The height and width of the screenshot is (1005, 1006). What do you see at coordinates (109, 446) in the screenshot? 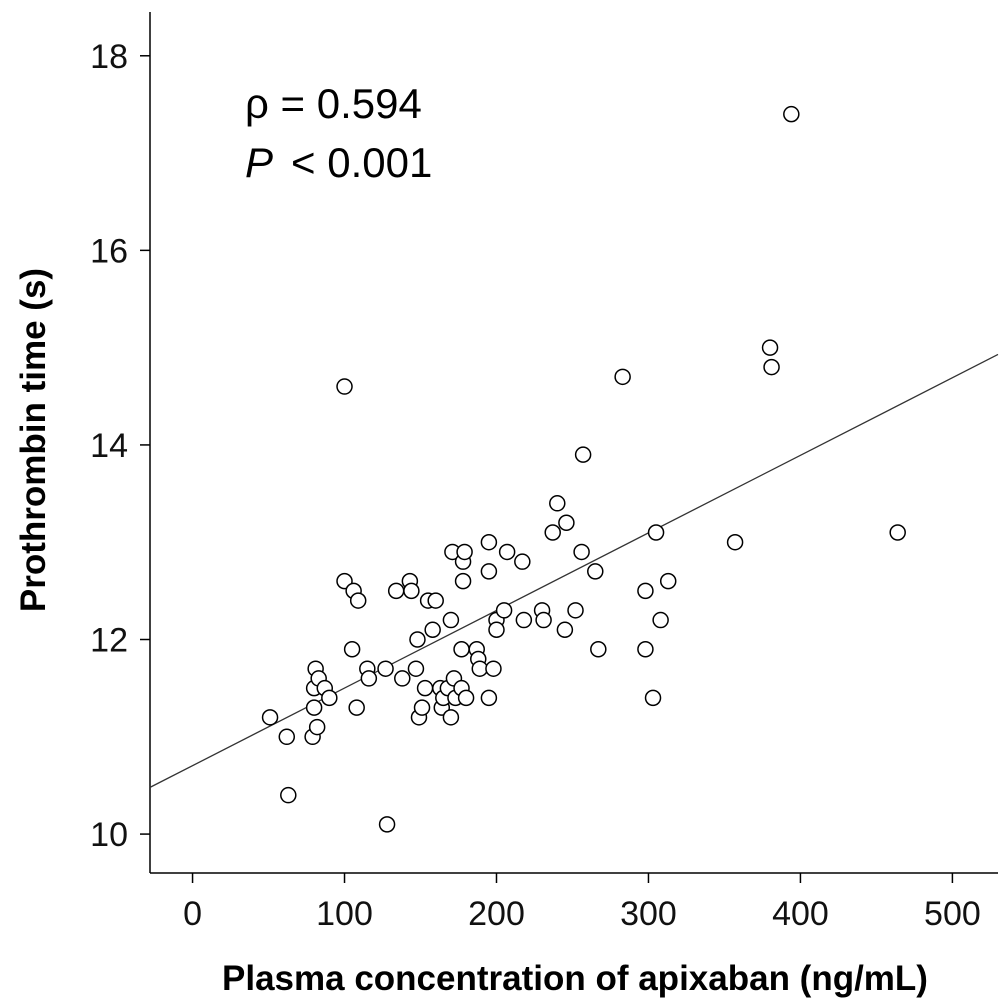
I see `y-tick-label: 14` at bounding box center [109, 446].